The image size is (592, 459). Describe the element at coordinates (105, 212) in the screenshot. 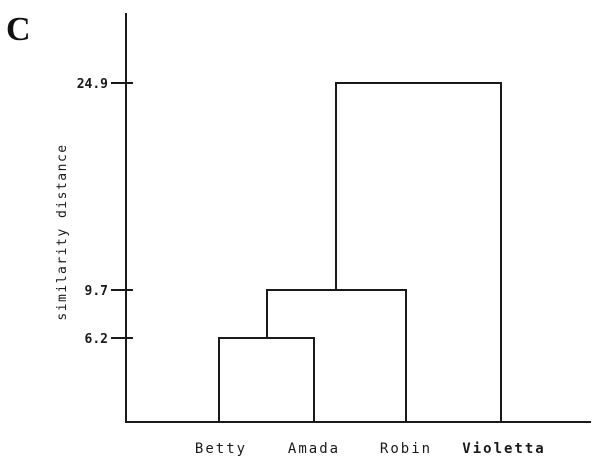

I see `y-axis-ticks: 24.9 9.7 6.2` at that location.